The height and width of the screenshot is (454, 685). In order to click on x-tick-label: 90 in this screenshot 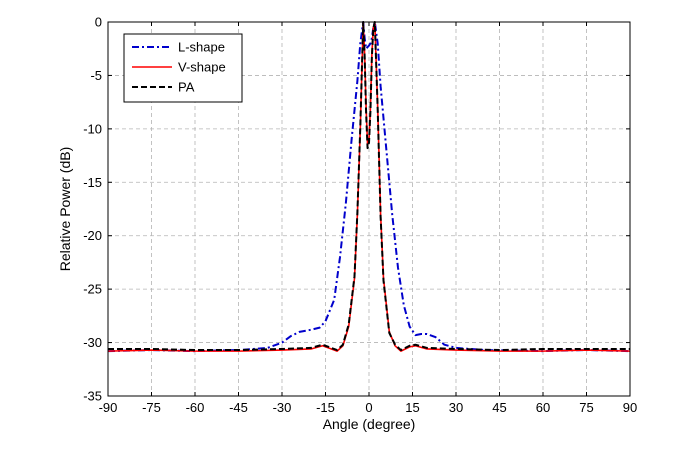, I will do `click(630, 407)`.